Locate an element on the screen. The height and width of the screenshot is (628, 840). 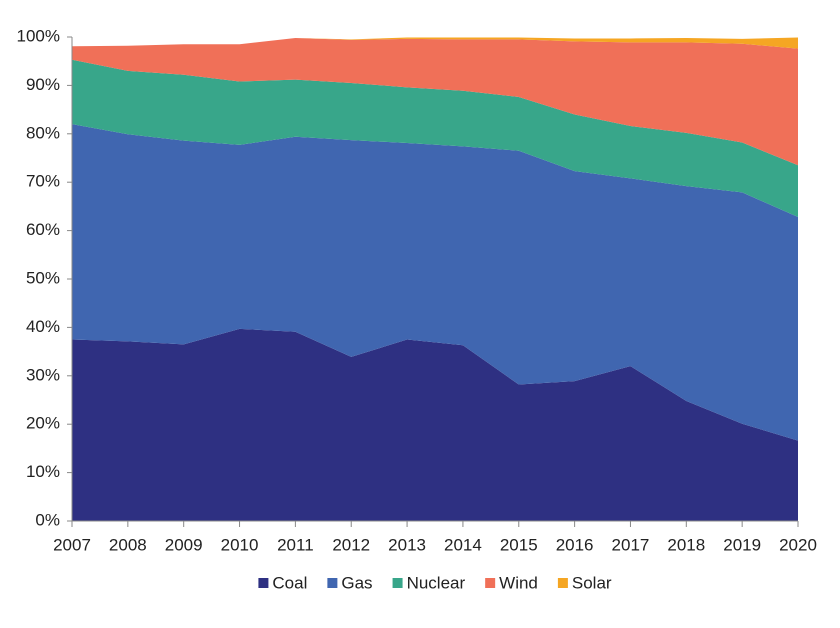
x-tick-label: 2013 is located at coordinates (407, 544).